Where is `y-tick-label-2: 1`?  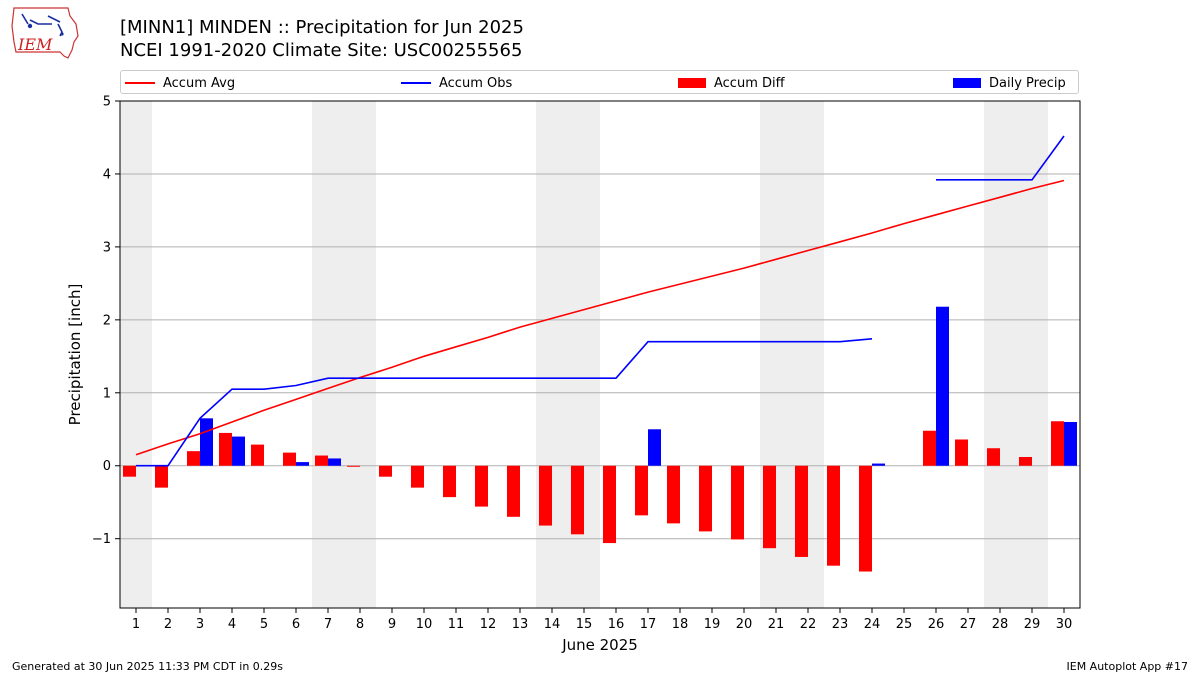
y-tick-label-2: 1 is located at coordinates (107, 393).